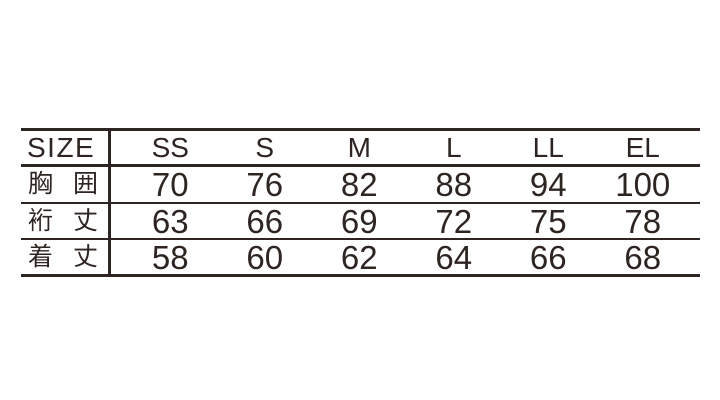 The image size is (720, 400). I want to click on cell-length-ll: 66, so click(548, 257).